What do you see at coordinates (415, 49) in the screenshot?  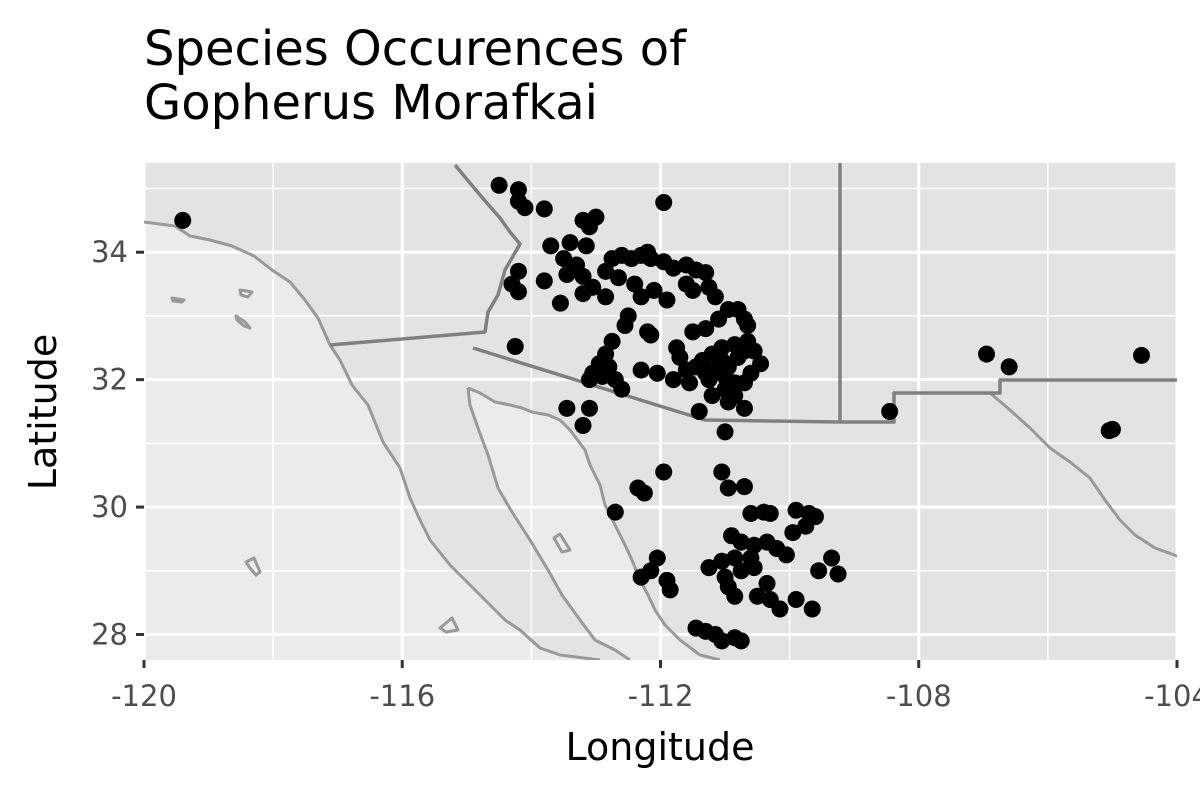 I see `title-line-1: Species Occurences of` at bounding box center [415, 49].